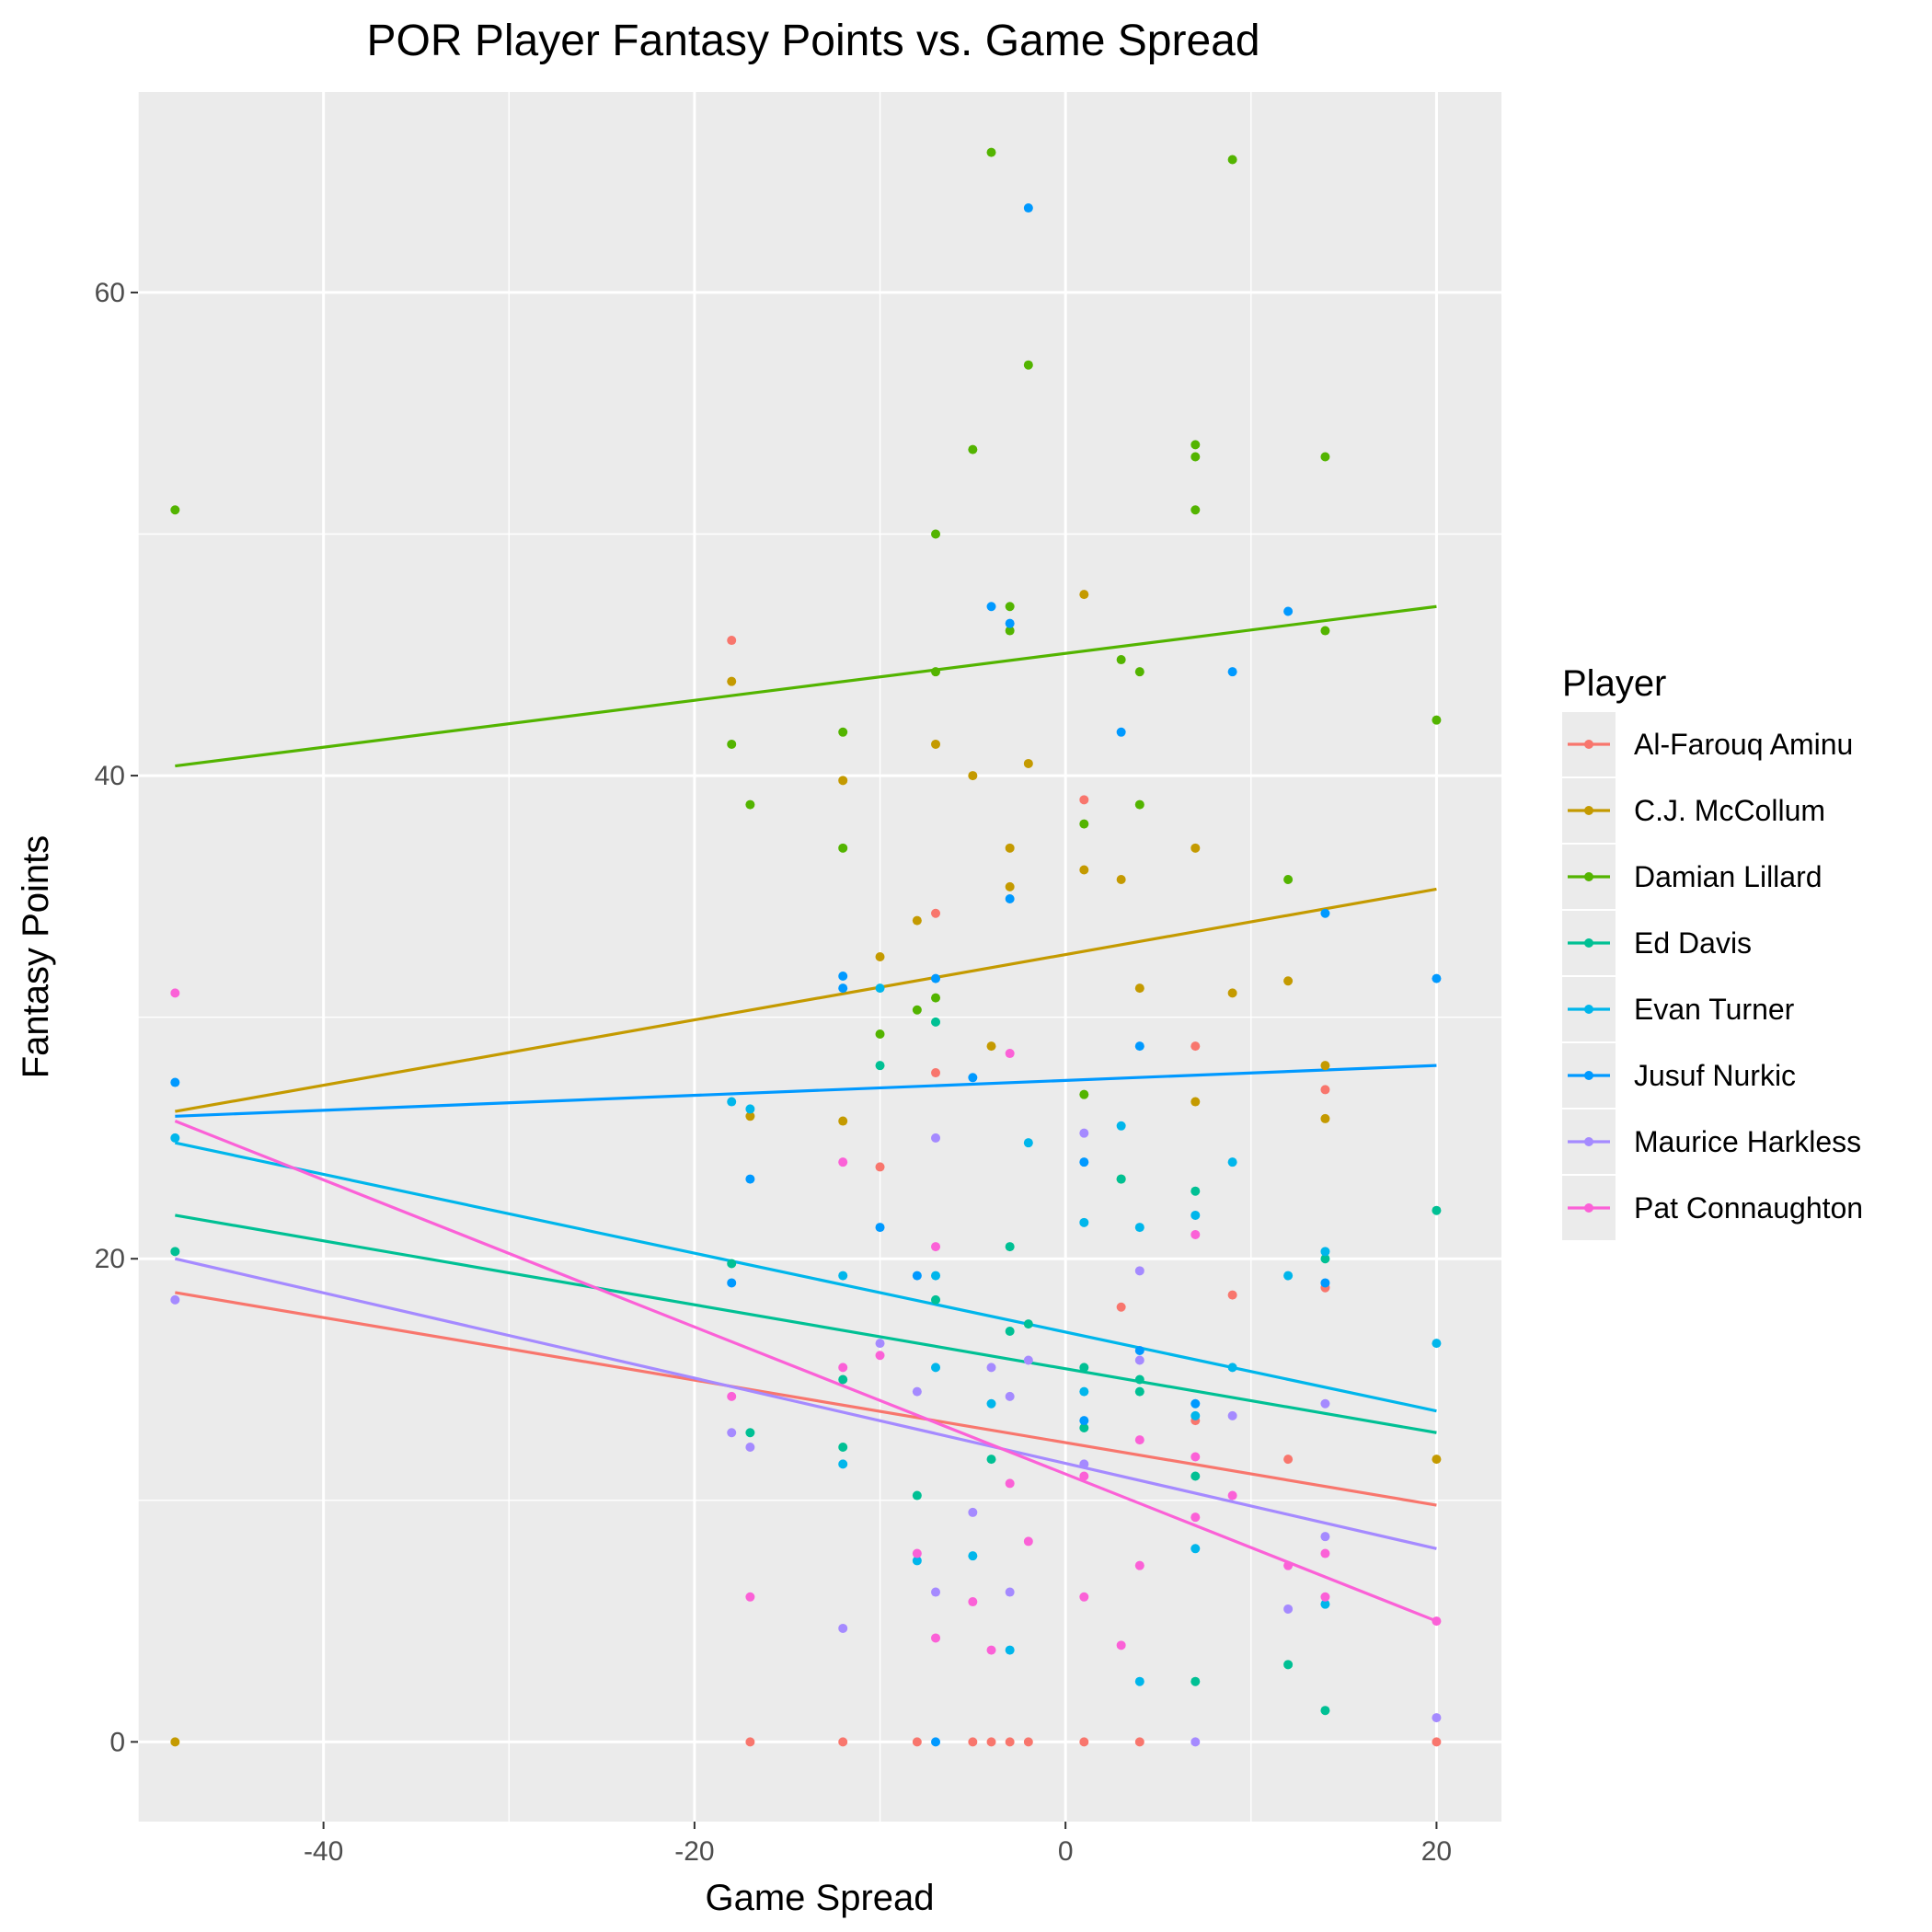 This screenshot has height=1932, width=1932. Describe the element at coordinates (36, 957) in the screenshot. I see `y-axis-title: Fantasy Points` at that location.